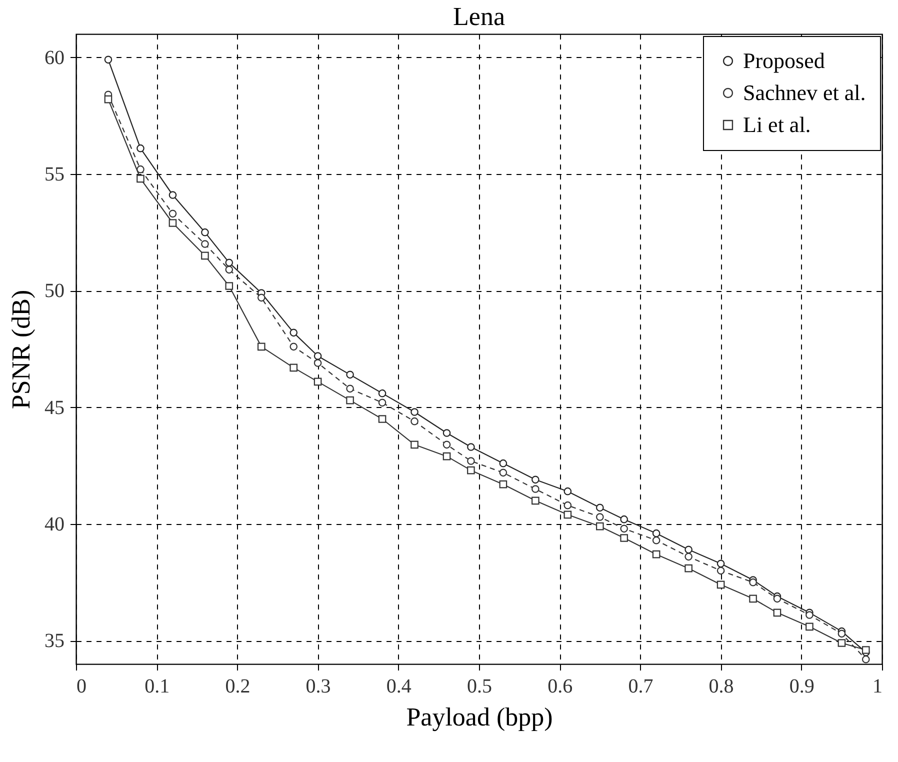  Describe the element at coordinates (479, 16) in the screenshot. I see `chart-title: Lena` at that location.